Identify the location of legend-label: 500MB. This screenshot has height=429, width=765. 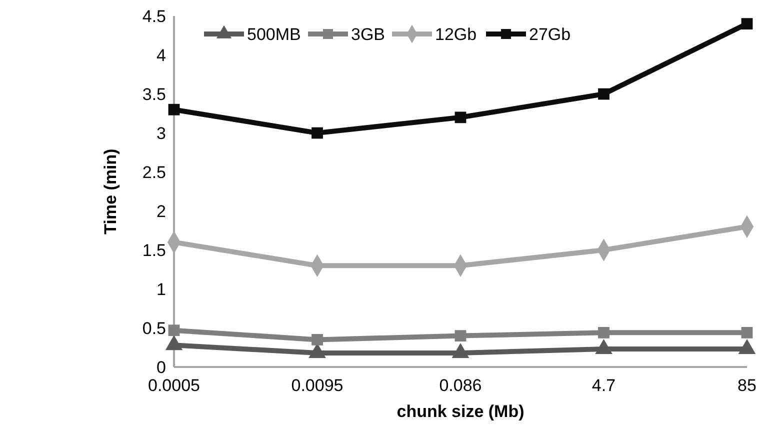
(274, 34).